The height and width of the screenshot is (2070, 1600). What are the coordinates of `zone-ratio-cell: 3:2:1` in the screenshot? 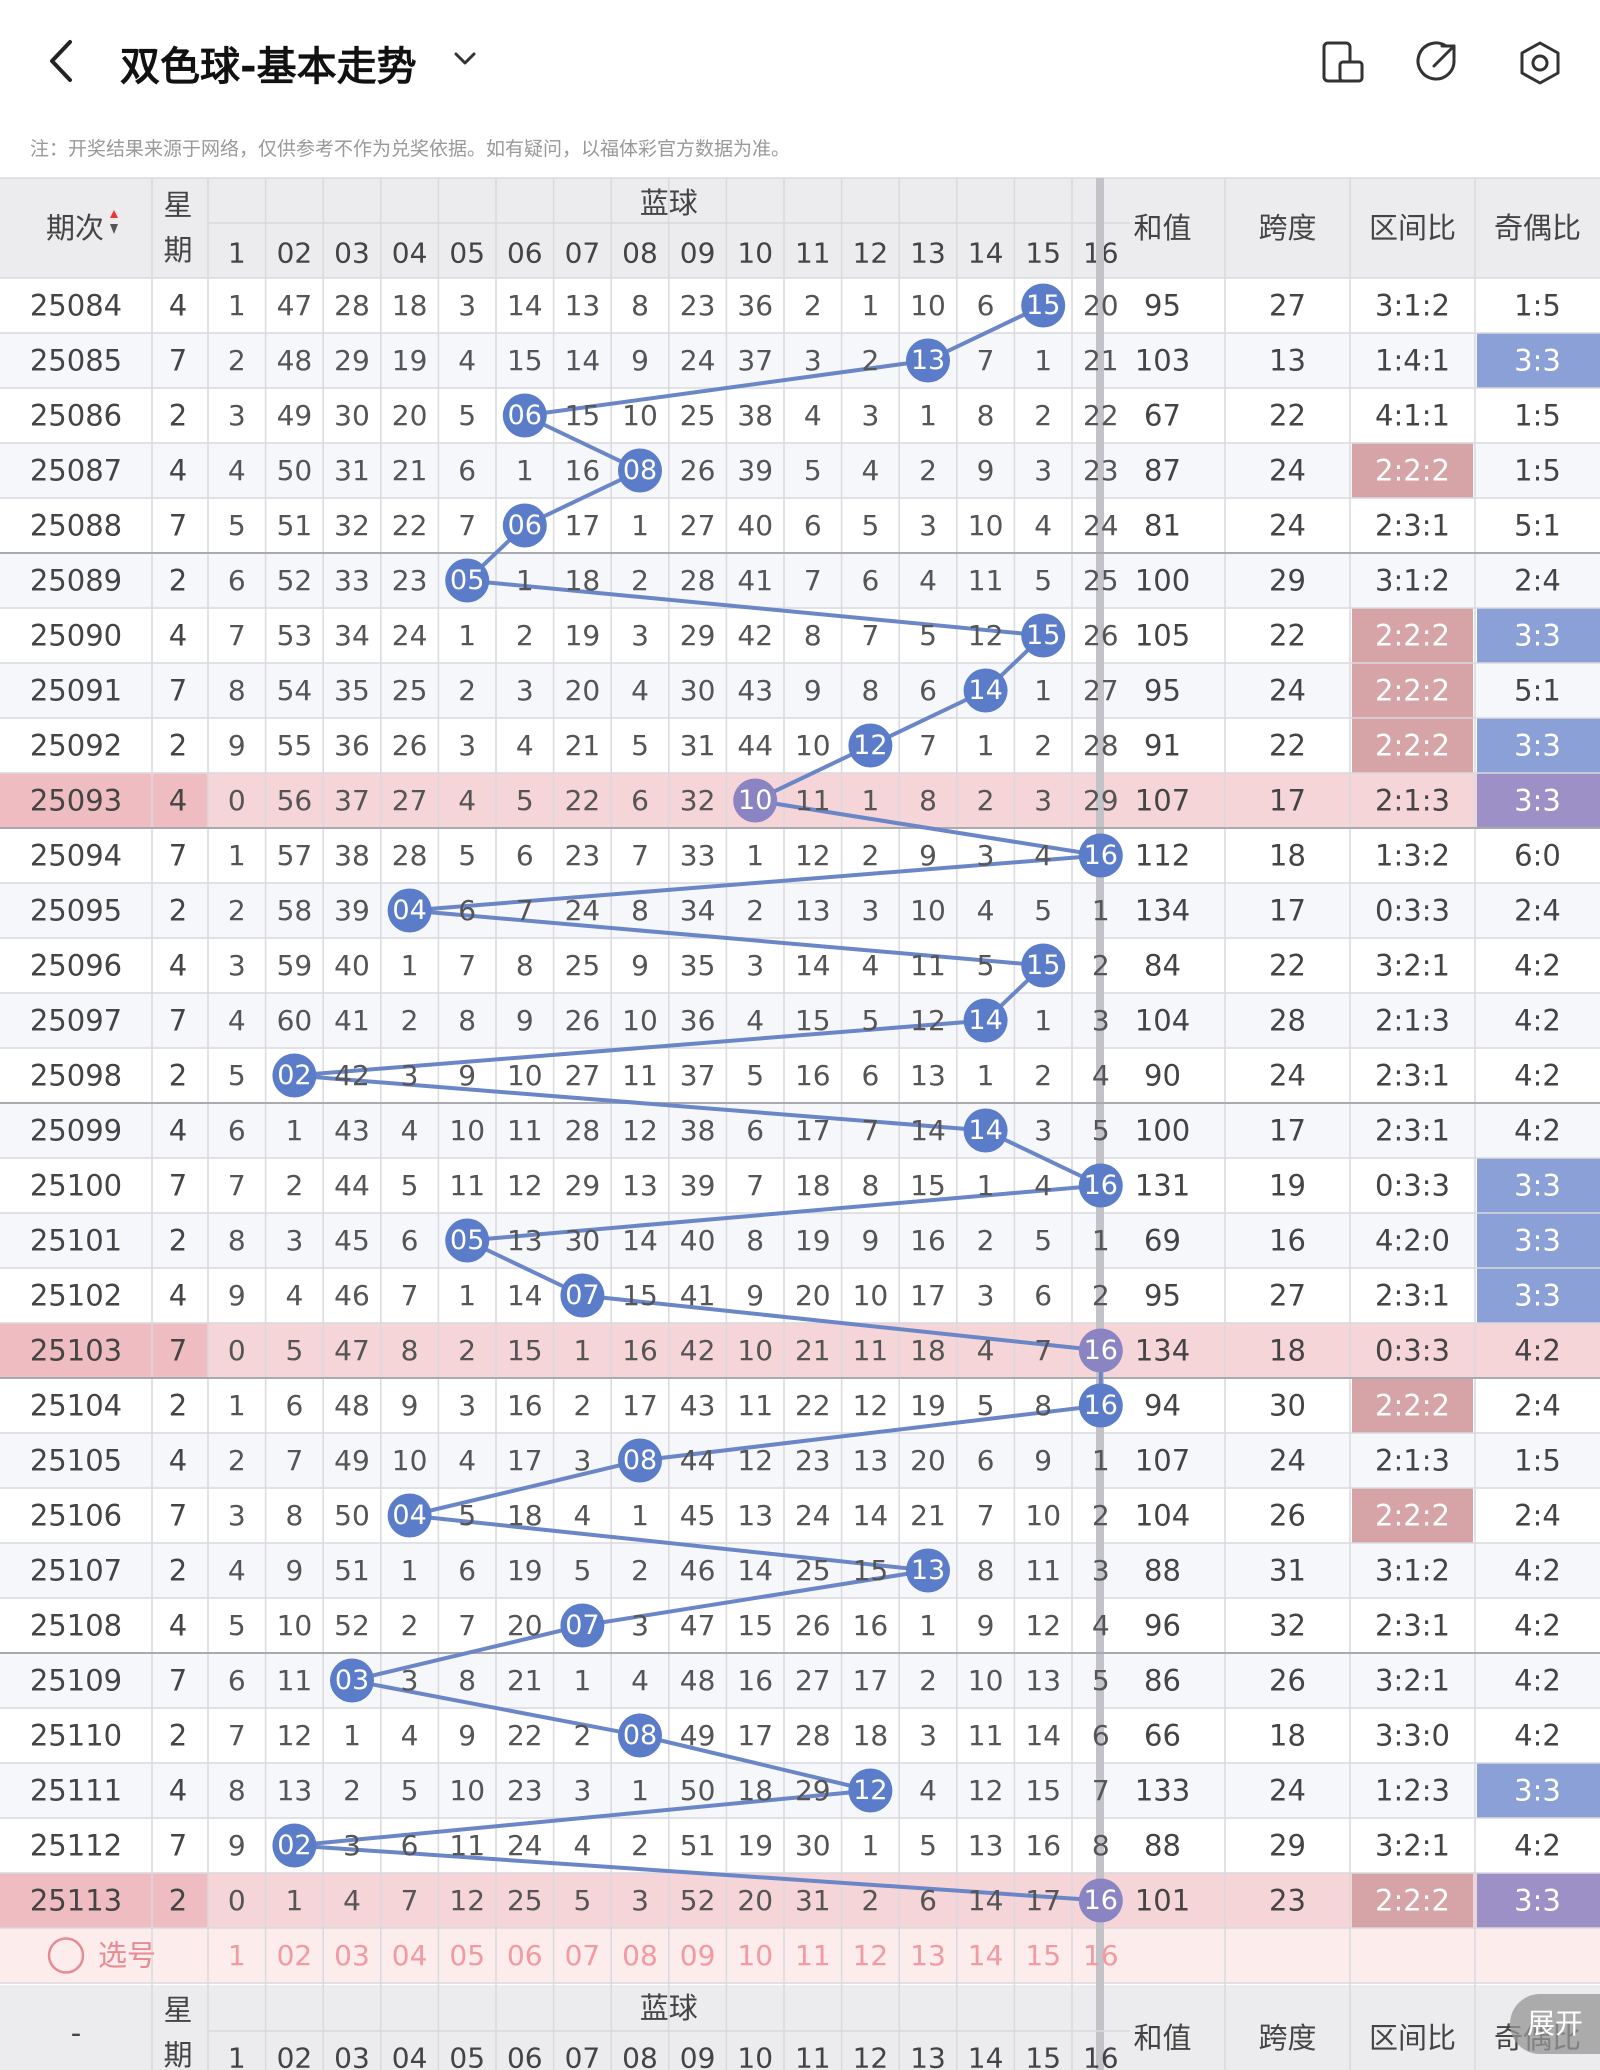 It's located at (1412, 1681).